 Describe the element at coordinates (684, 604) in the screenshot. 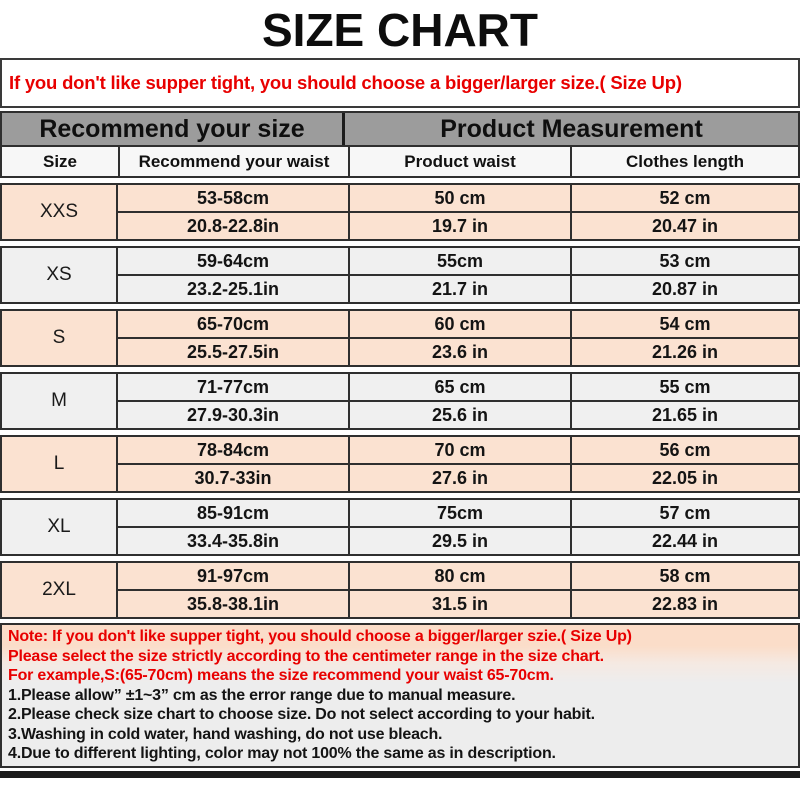

I see `clothes-length-in: 22.83 in` at that location.